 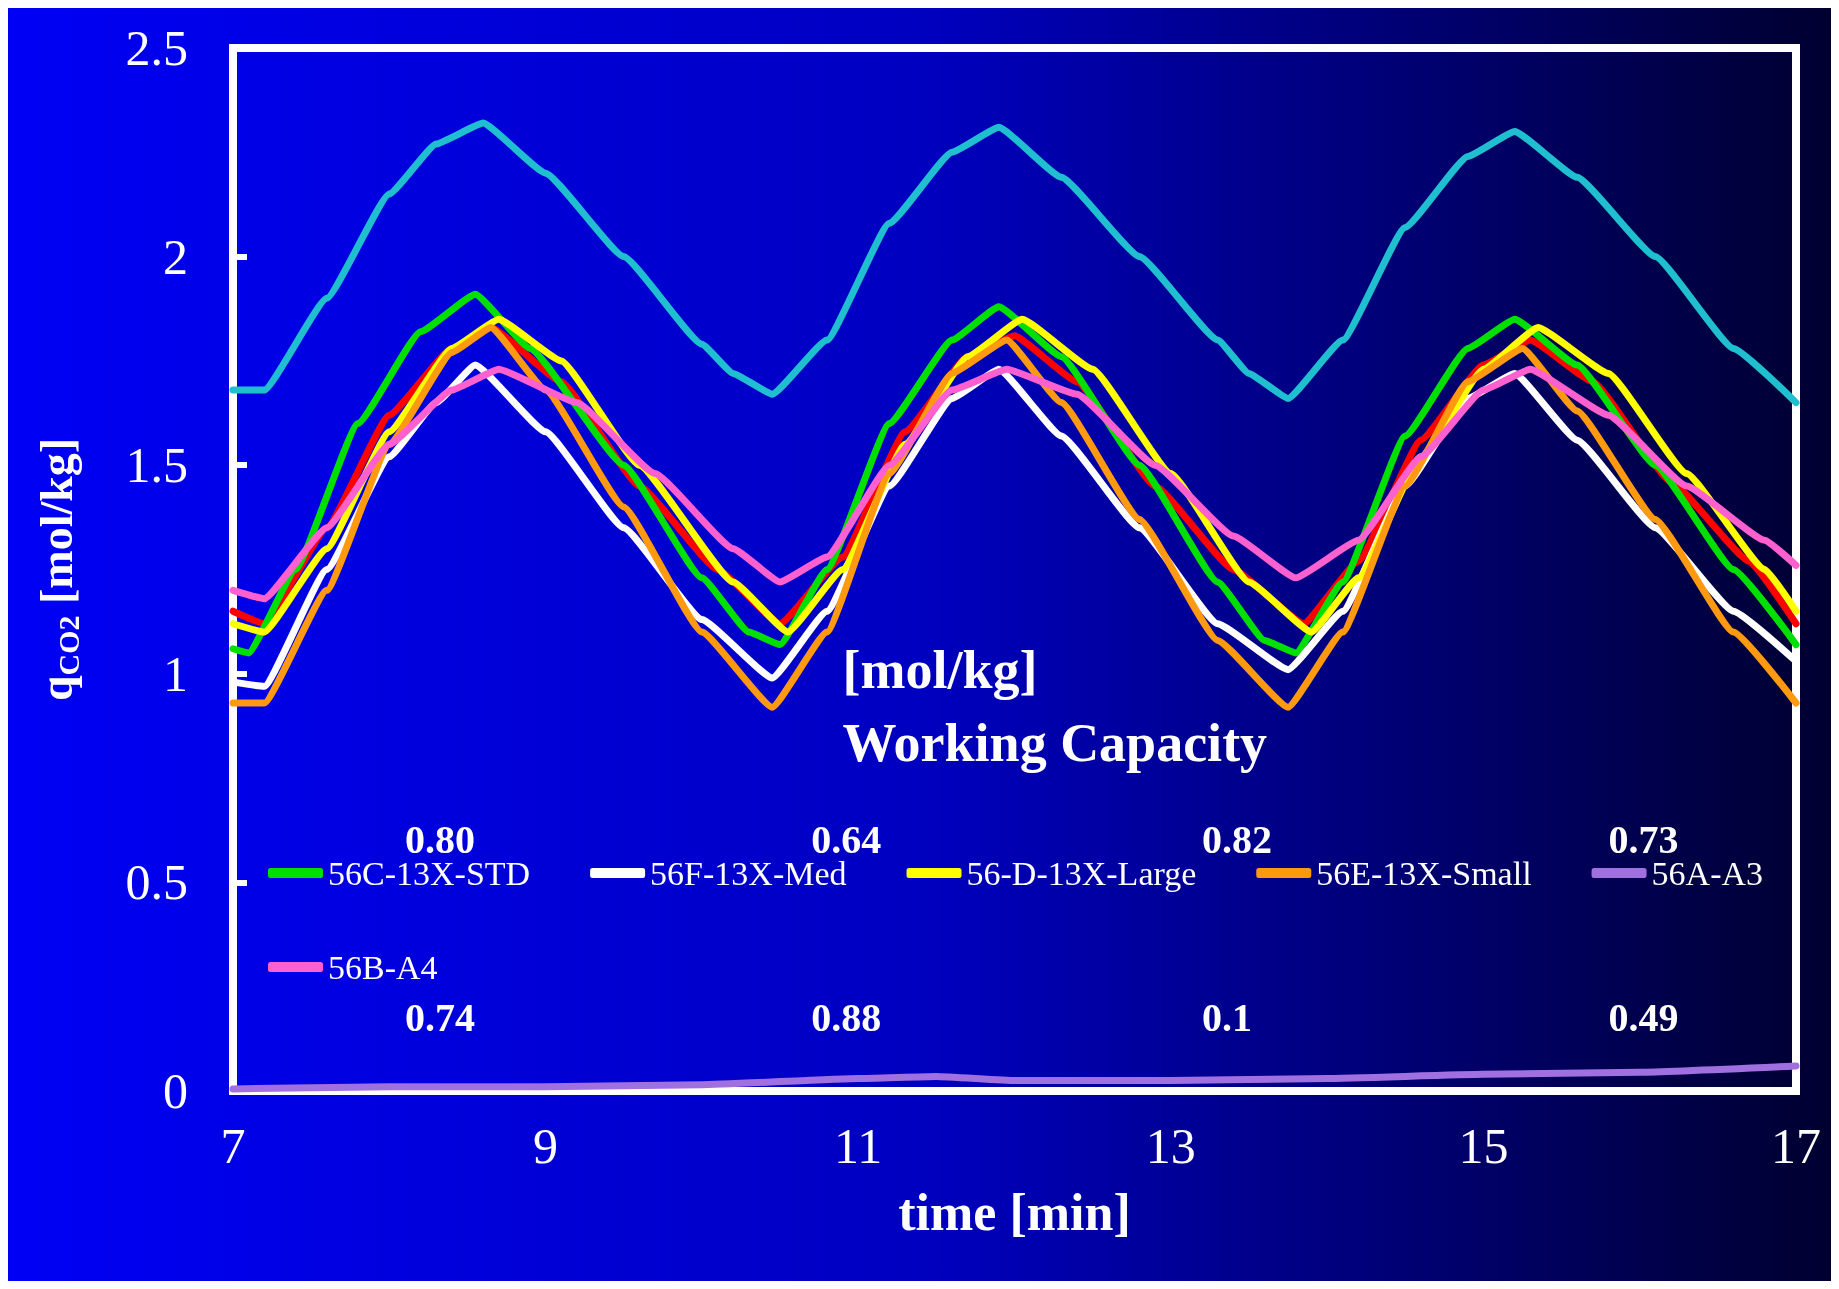 I want to click on x-tick-label: 15, so click(x=1483, y=1146).